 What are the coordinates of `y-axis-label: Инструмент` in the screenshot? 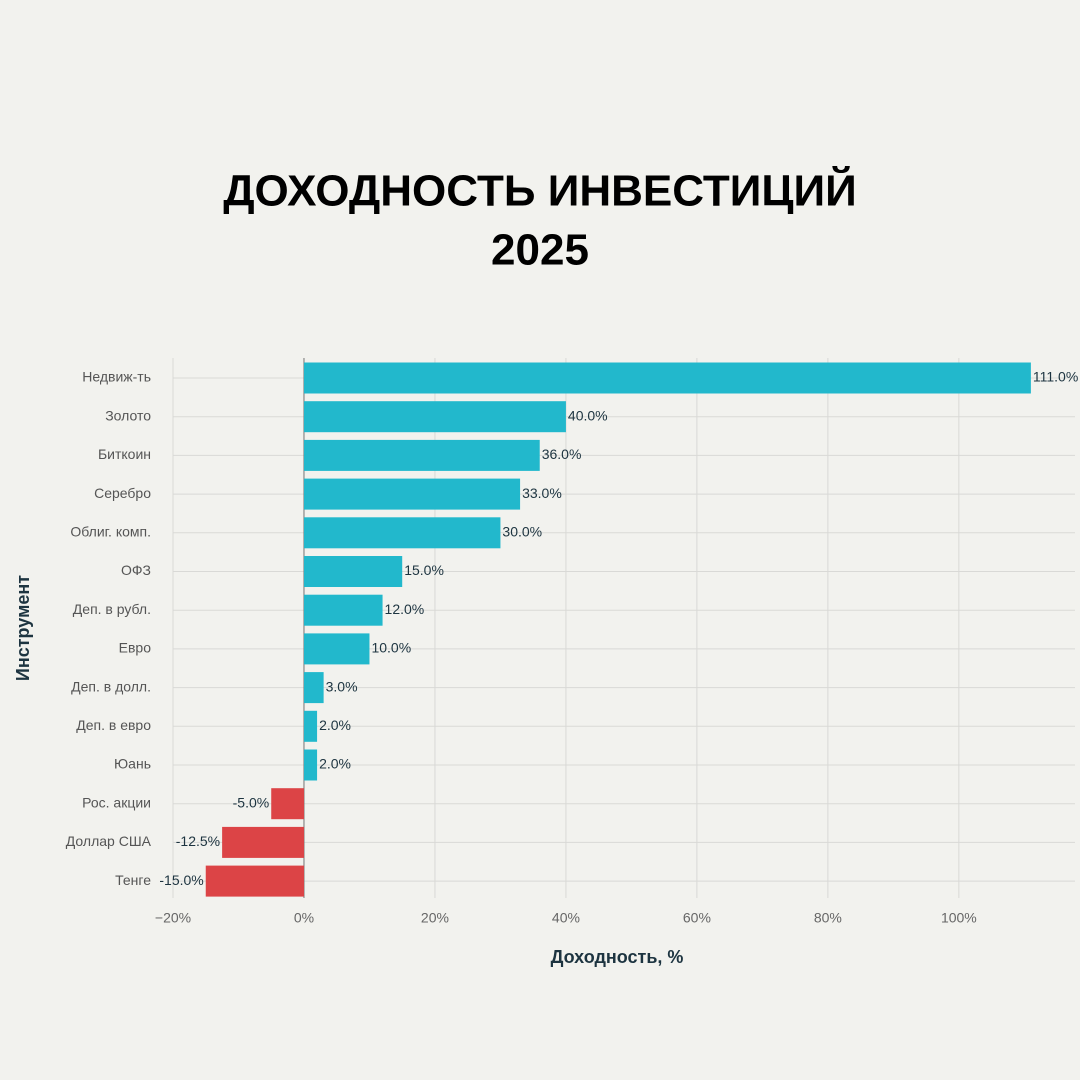 It's located at (23, 628).